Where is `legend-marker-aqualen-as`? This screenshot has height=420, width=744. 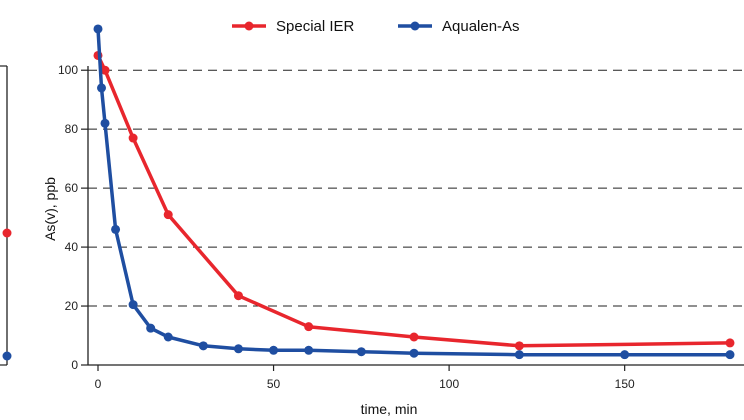 legend-marker-aqualen-as is located at coordinates (415, 26).